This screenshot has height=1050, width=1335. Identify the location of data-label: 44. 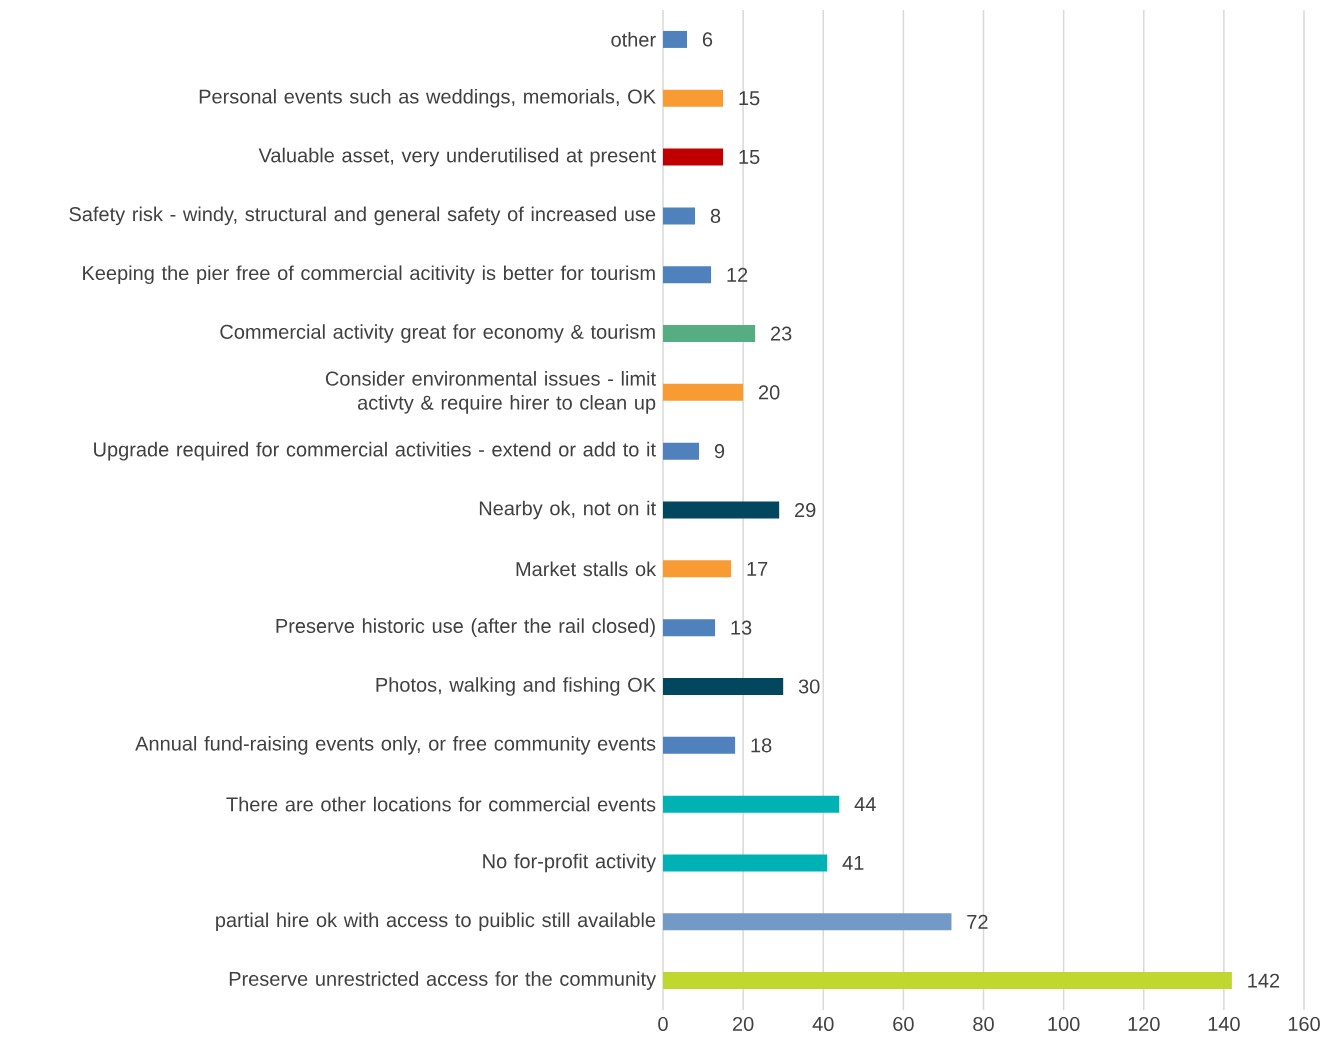
(865, 804).